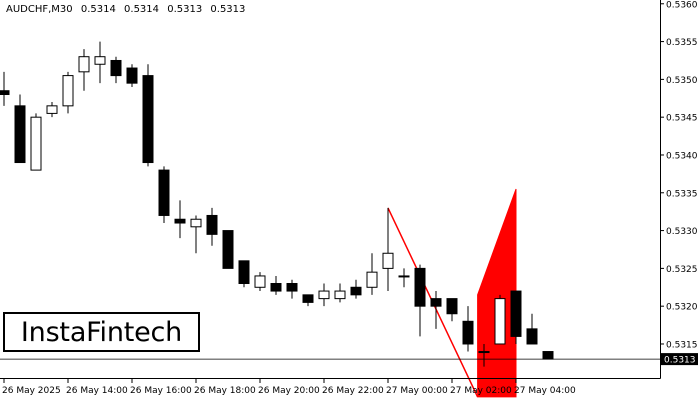 The width and height of the screenshot is (700, 404). I want to click on y-tick-label: 0.5355, so click(682, 43).